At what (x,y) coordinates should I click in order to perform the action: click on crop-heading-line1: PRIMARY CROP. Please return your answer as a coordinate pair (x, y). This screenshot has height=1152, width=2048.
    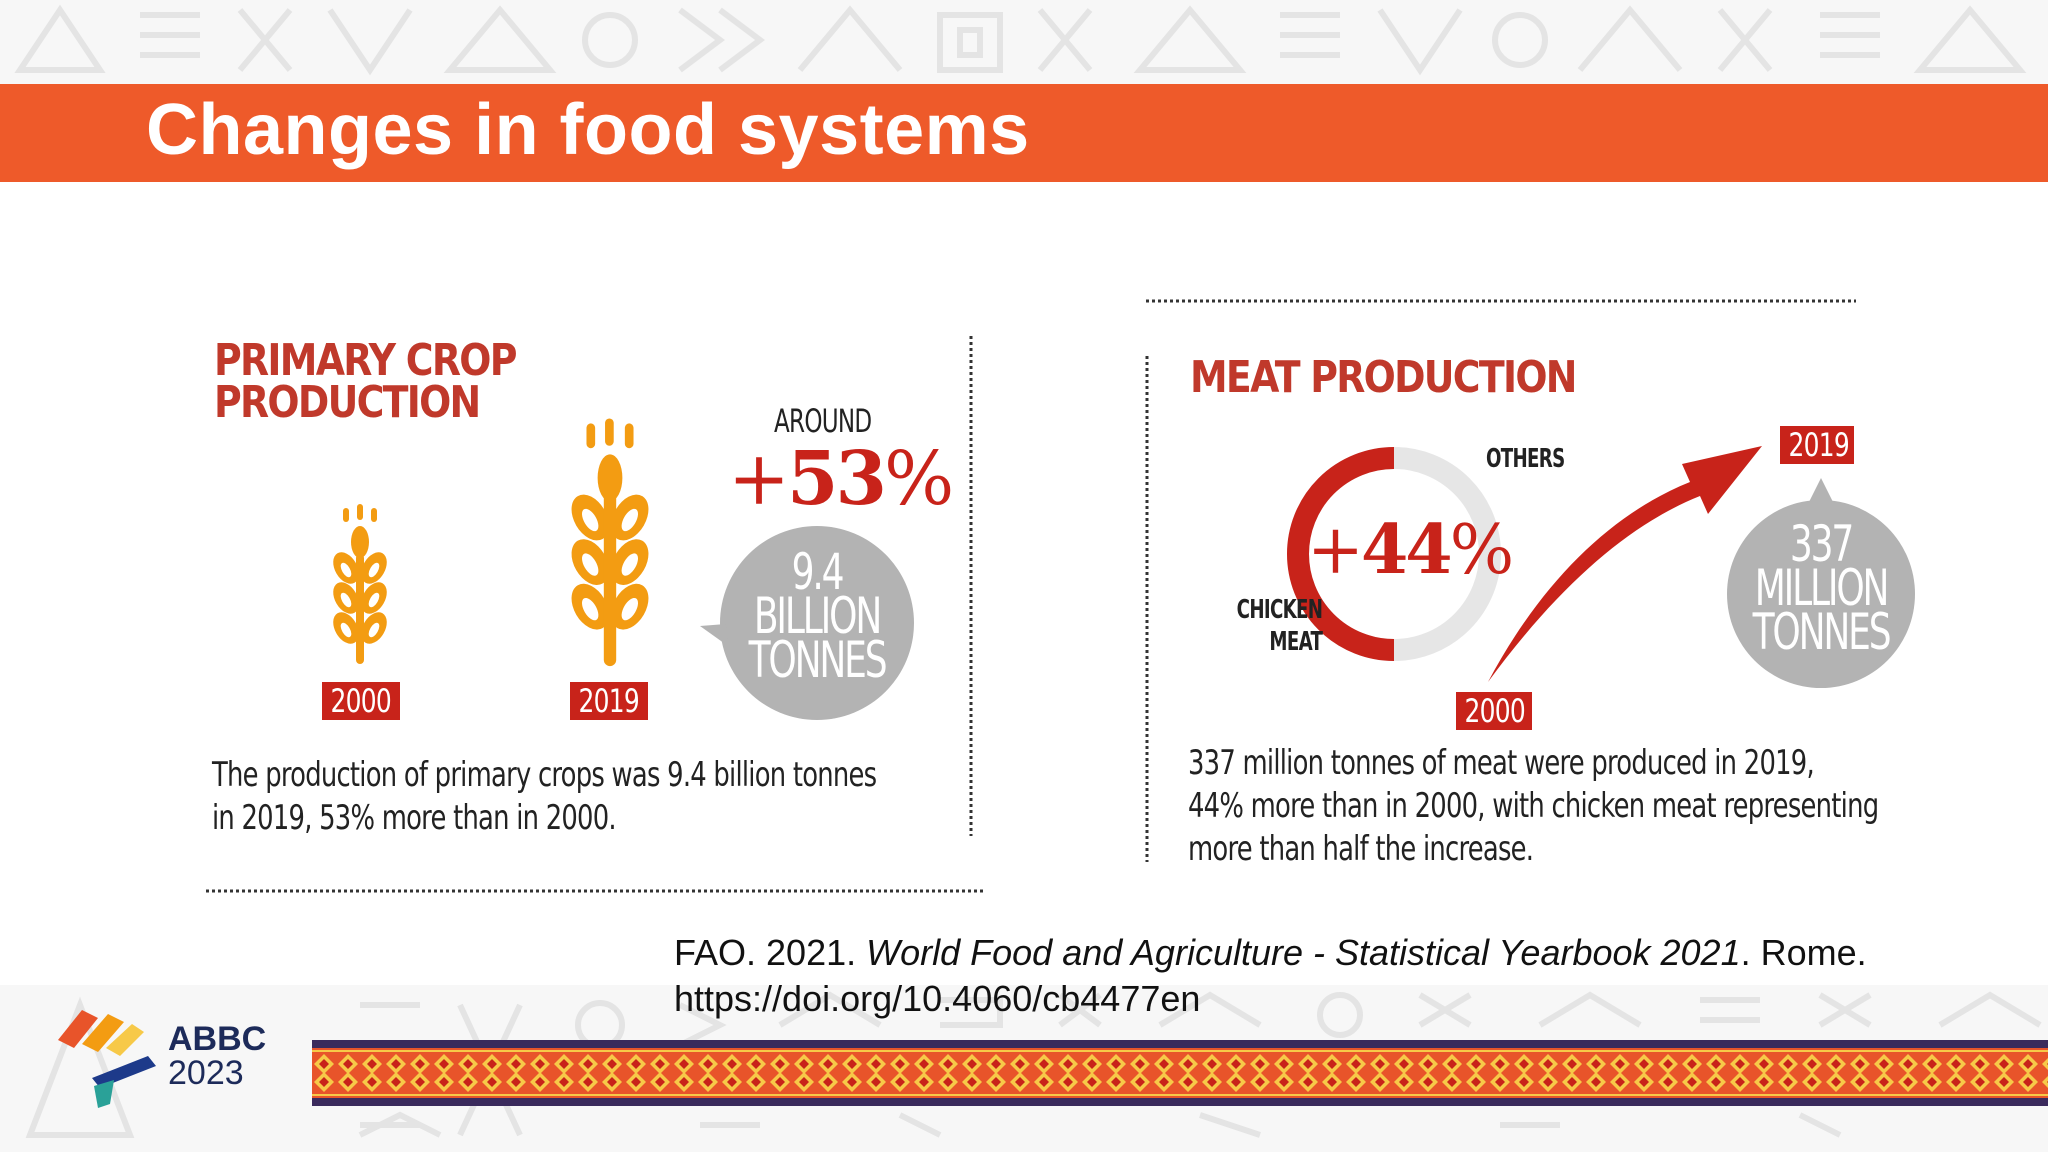
    Looking at the image, I should click on (365, 360).